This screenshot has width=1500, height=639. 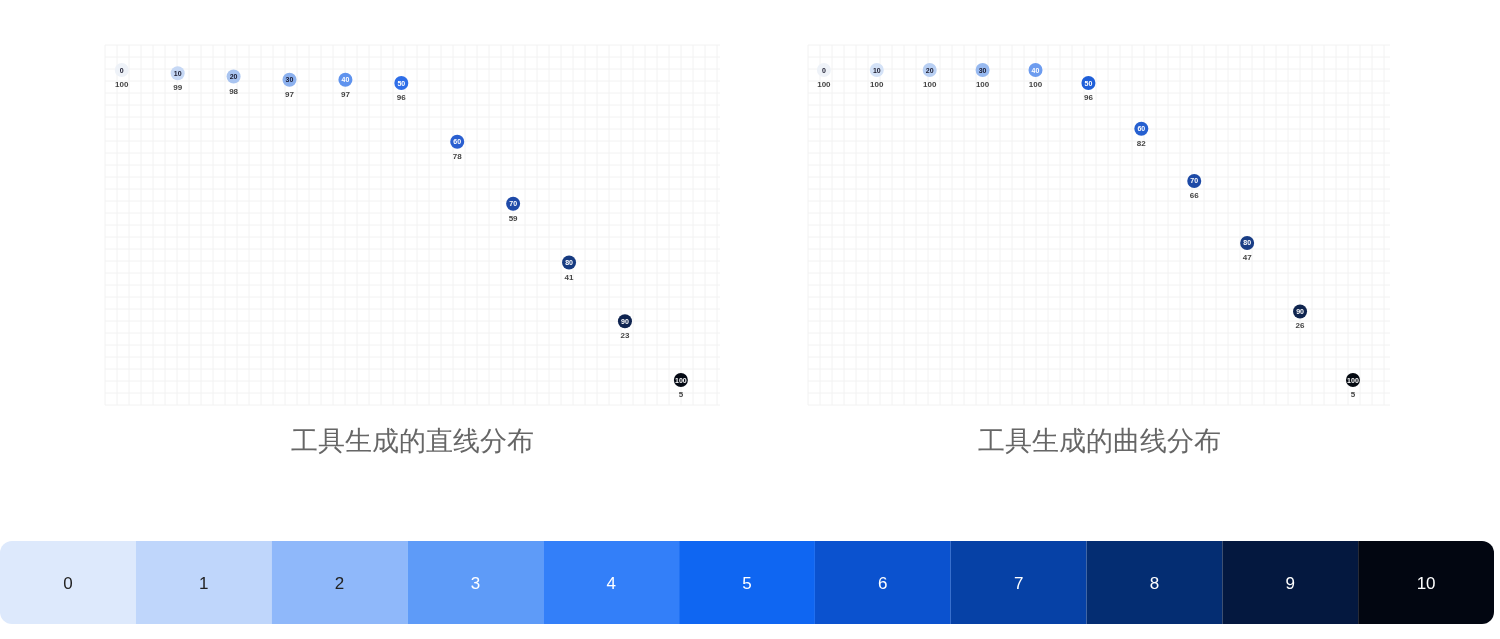 What do you see at coordinates (1300, 326) in the screenshot?
I see `data-label: 26` at bounding box center [1300, 326].